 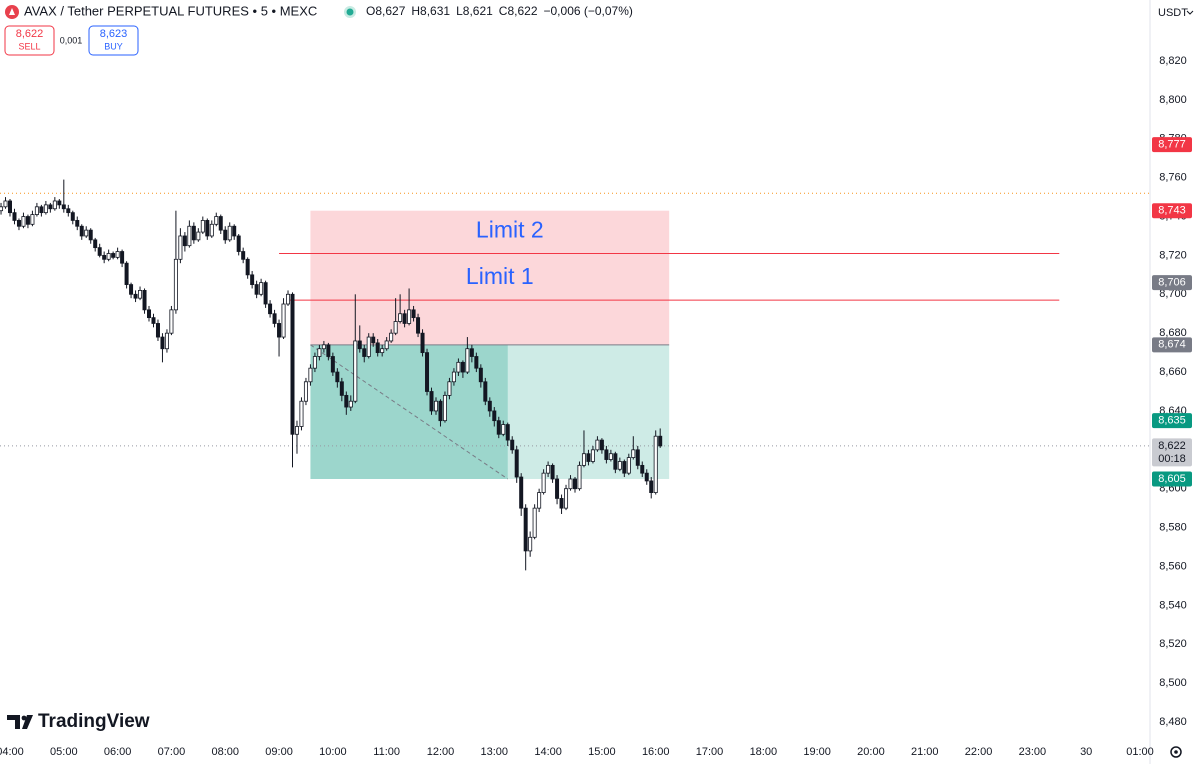 What do you see at coordinates (12, 752) in the screenshot?
I see `x-tick-label: 04:00` at bounding box center [12, 752].